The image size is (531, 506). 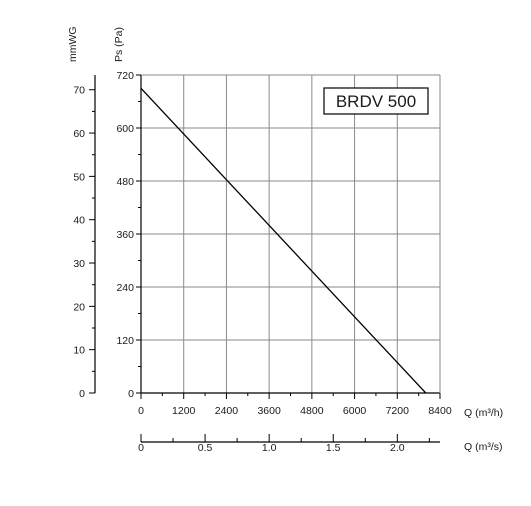 I want to click on x-tick-label: 7200, so click(x=398, y=411).